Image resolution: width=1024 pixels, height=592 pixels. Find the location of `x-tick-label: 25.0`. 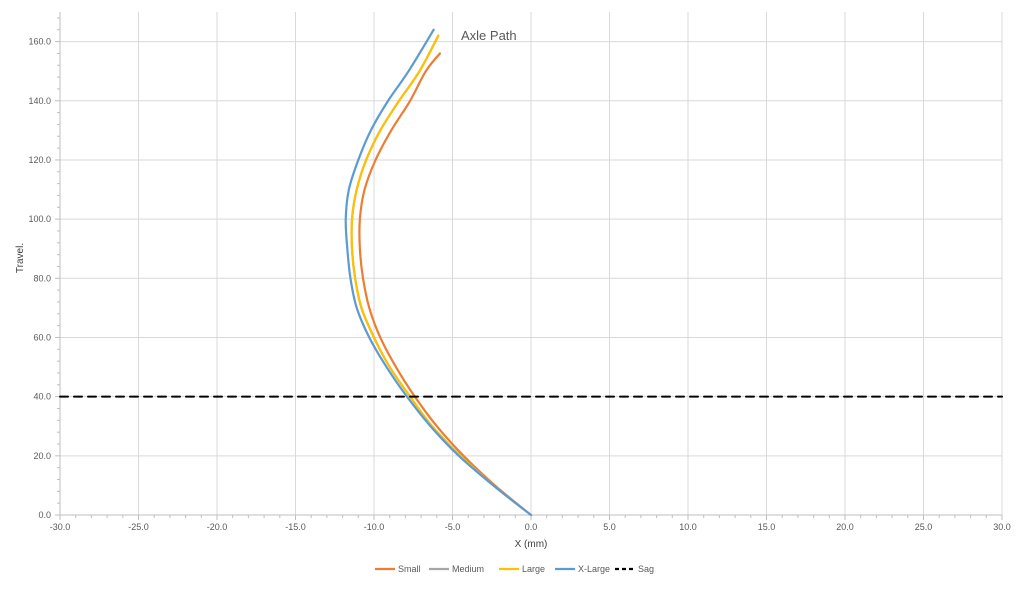

x-tick-label: 25.0 is located at coordinates (924, 527).